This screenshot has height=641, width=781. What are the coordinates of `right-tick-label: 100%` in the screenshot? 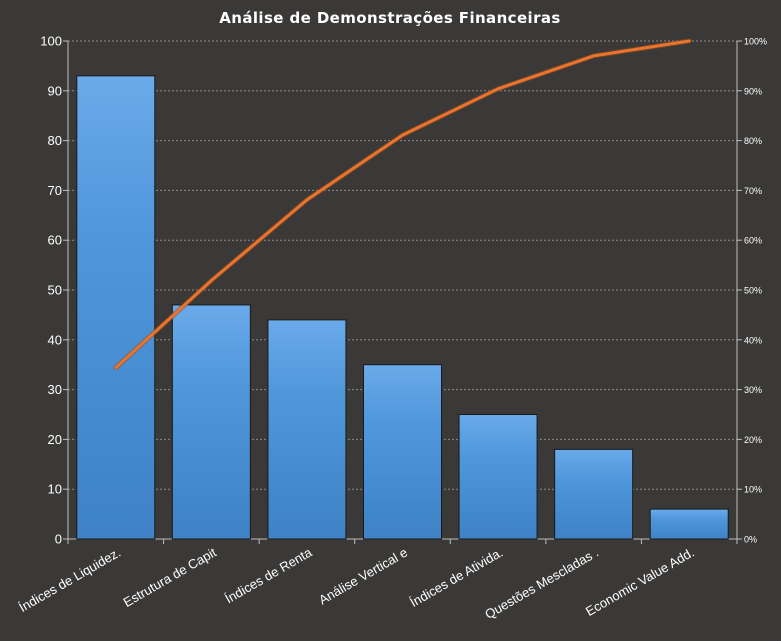 It's located at (755, 42).